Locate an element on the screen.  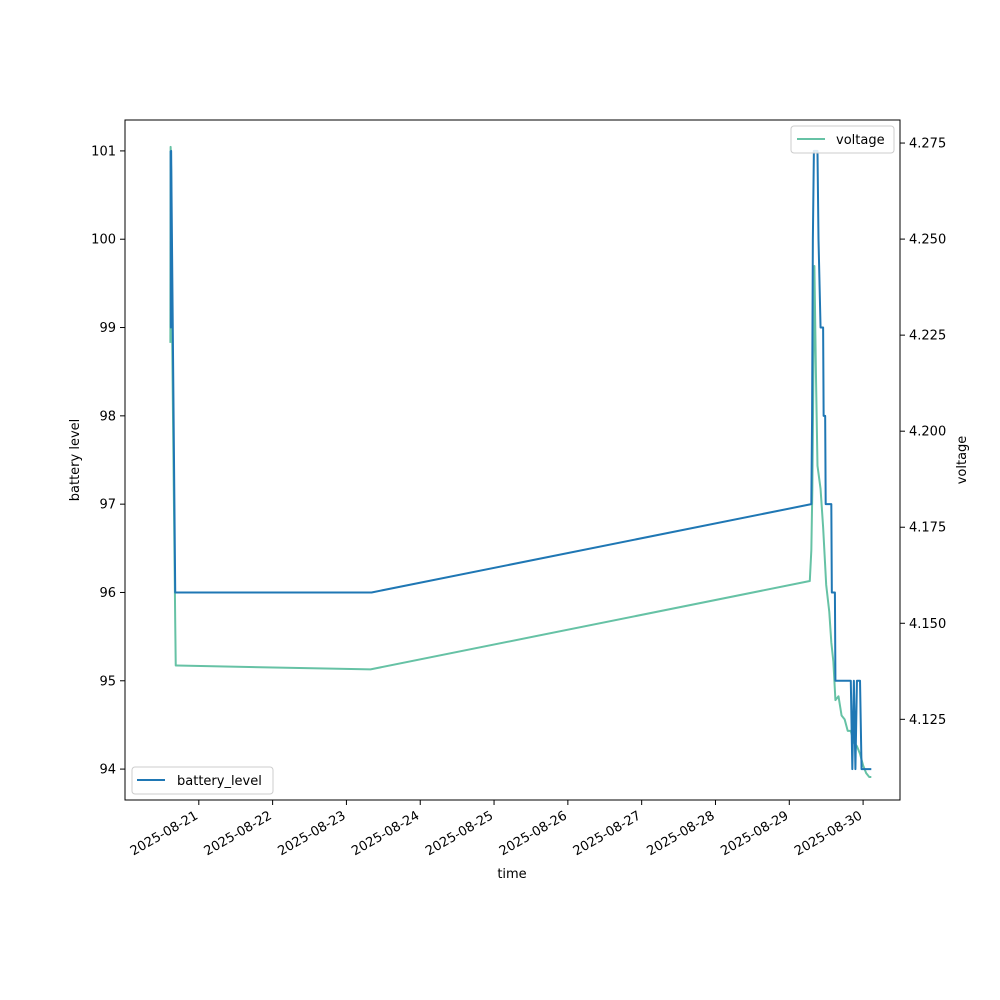
y2-tick-label: 4.250 is located at coordinates (927, 240).